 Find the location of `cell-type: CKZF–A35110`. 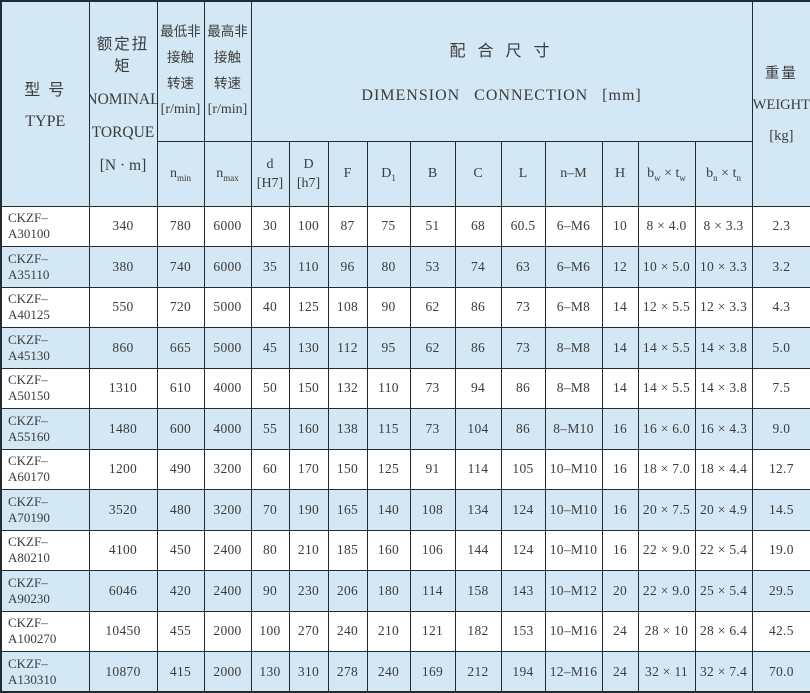

cell-type: CKZF–A35110 is located at coordinates (45, 267).